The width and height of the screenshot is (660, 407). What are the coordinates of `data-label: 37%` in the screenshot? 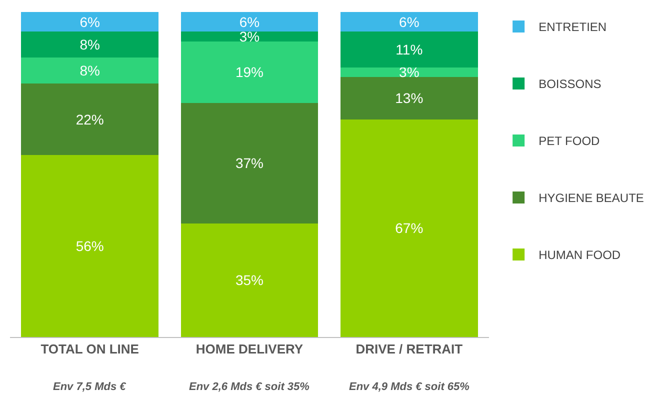 It's located at (249, 163).